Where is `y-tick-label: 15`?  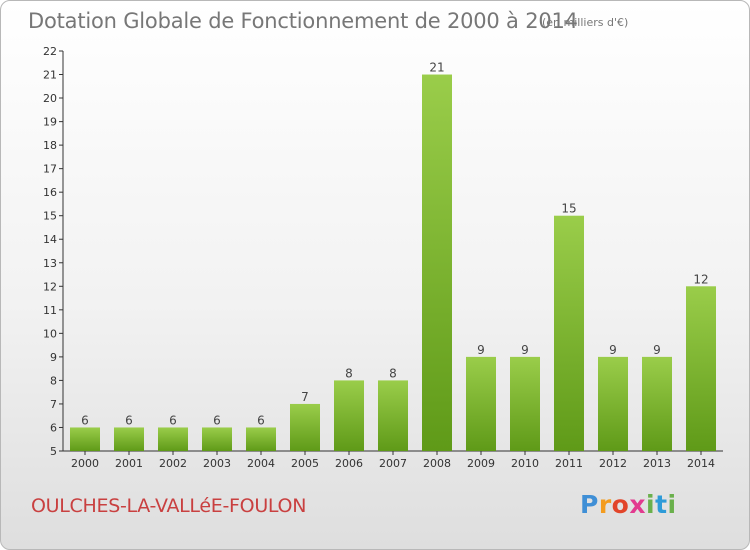
y-tick-label: 15 is located at coordinates (50, 216).